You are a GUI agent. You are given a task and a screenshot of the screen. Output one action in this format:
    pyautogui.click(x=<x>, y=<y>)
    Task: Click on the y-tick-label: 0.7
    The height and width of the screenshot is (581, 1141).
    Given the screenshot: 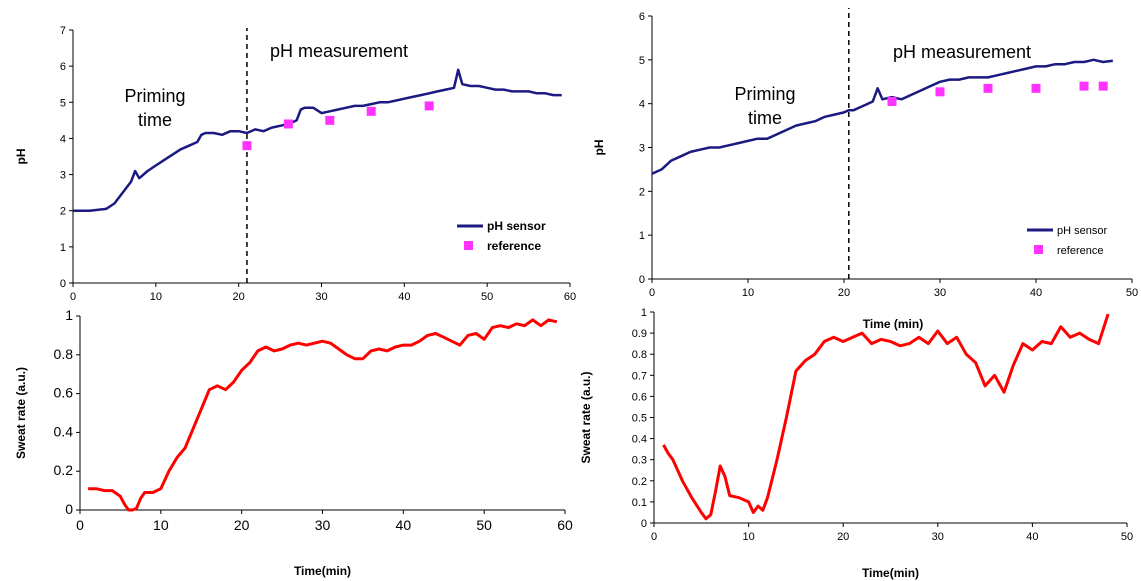 What is the action you would take?
    pyautogui.click(x=639, y=376)
    